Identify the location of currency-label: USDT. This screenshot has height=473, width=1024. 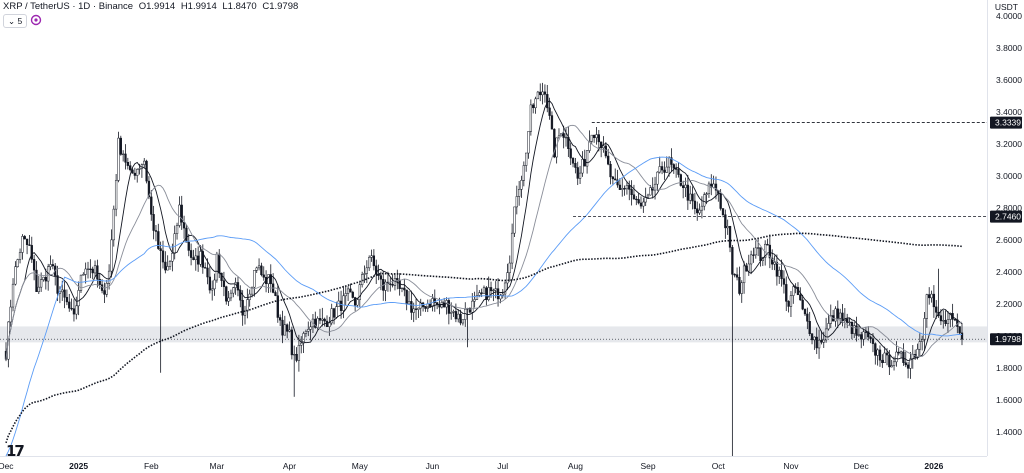
(1006, 7).